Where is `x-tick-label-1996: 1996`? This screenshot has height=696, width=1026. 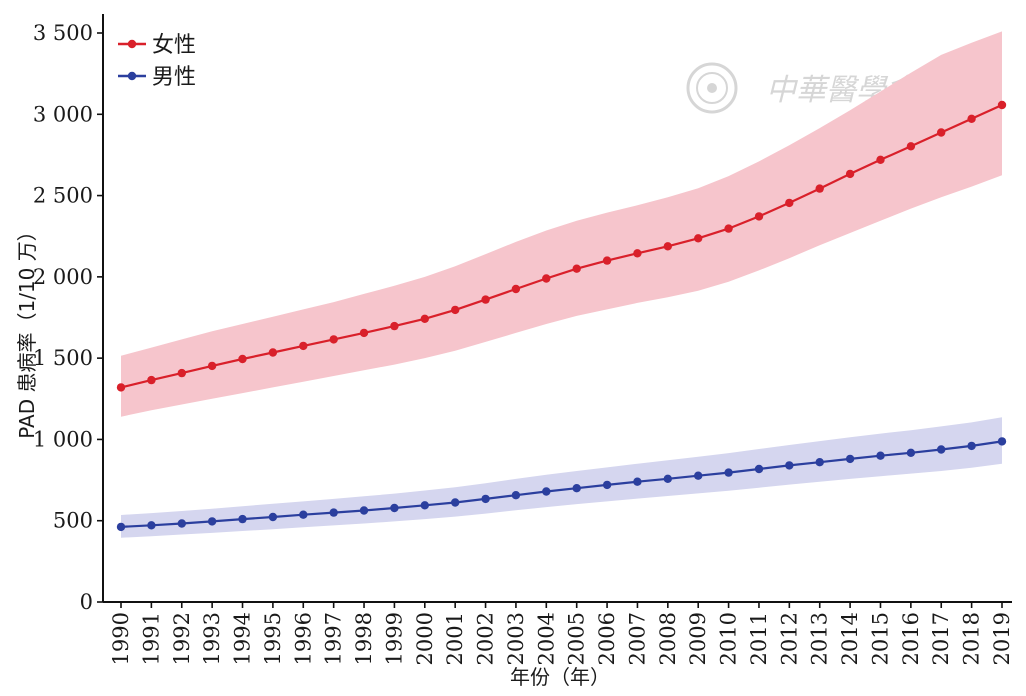
x-tick-label-1996: 1996 is located at coordinates (303, 638).